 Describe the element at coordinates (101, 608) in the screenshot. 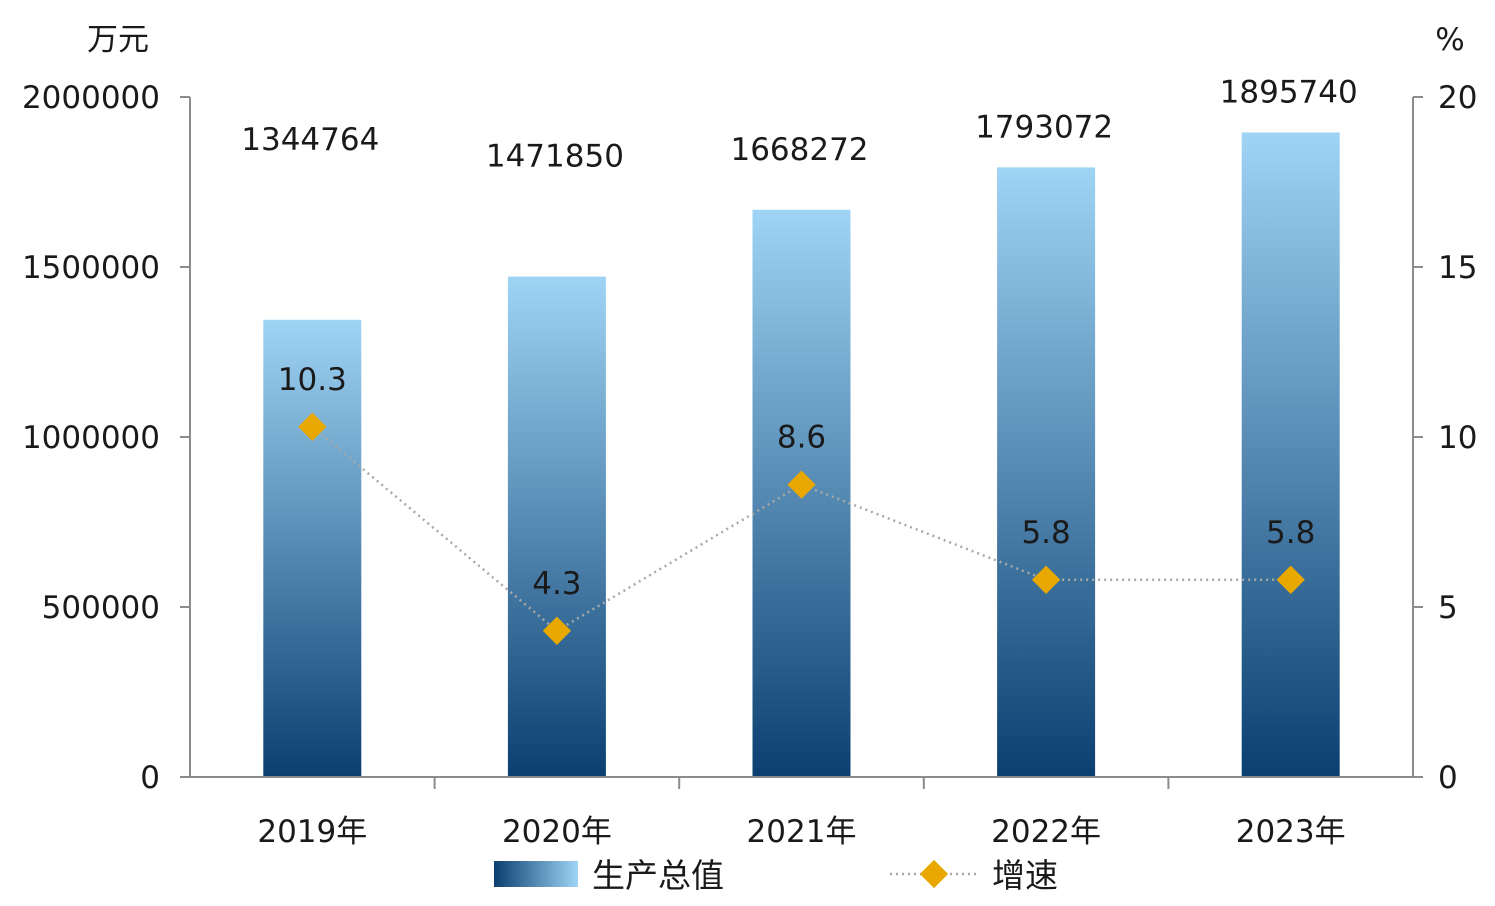

I see `left-tick-label: 500000` at that location.